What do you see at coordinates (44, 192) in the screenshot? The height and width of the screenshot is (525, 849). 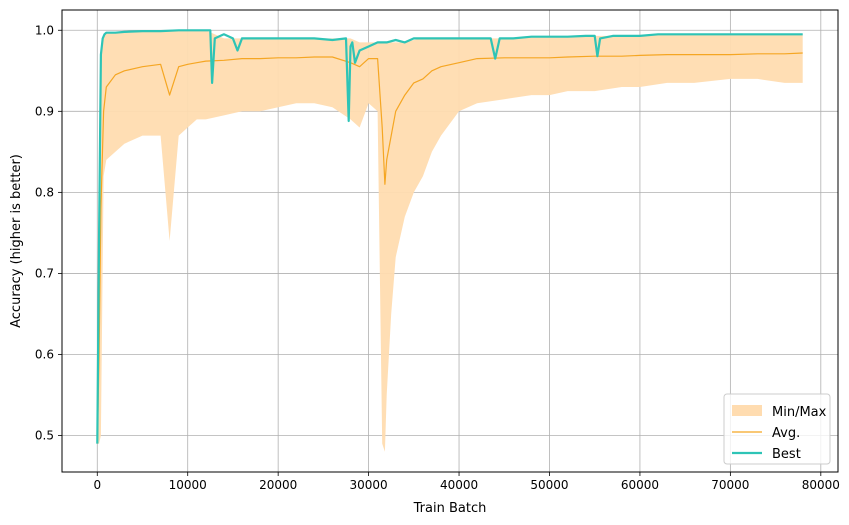 I see `y-tick-label: 0.8` at bounding box center [44, 192].